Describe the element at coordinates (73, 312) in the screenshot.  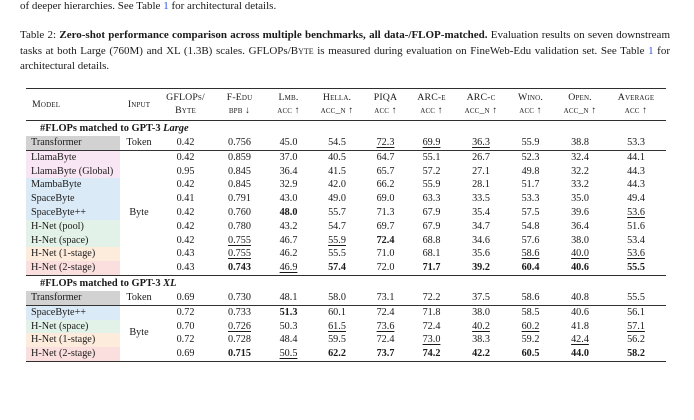
I see `model-cell: SpaceByte++` at that location.